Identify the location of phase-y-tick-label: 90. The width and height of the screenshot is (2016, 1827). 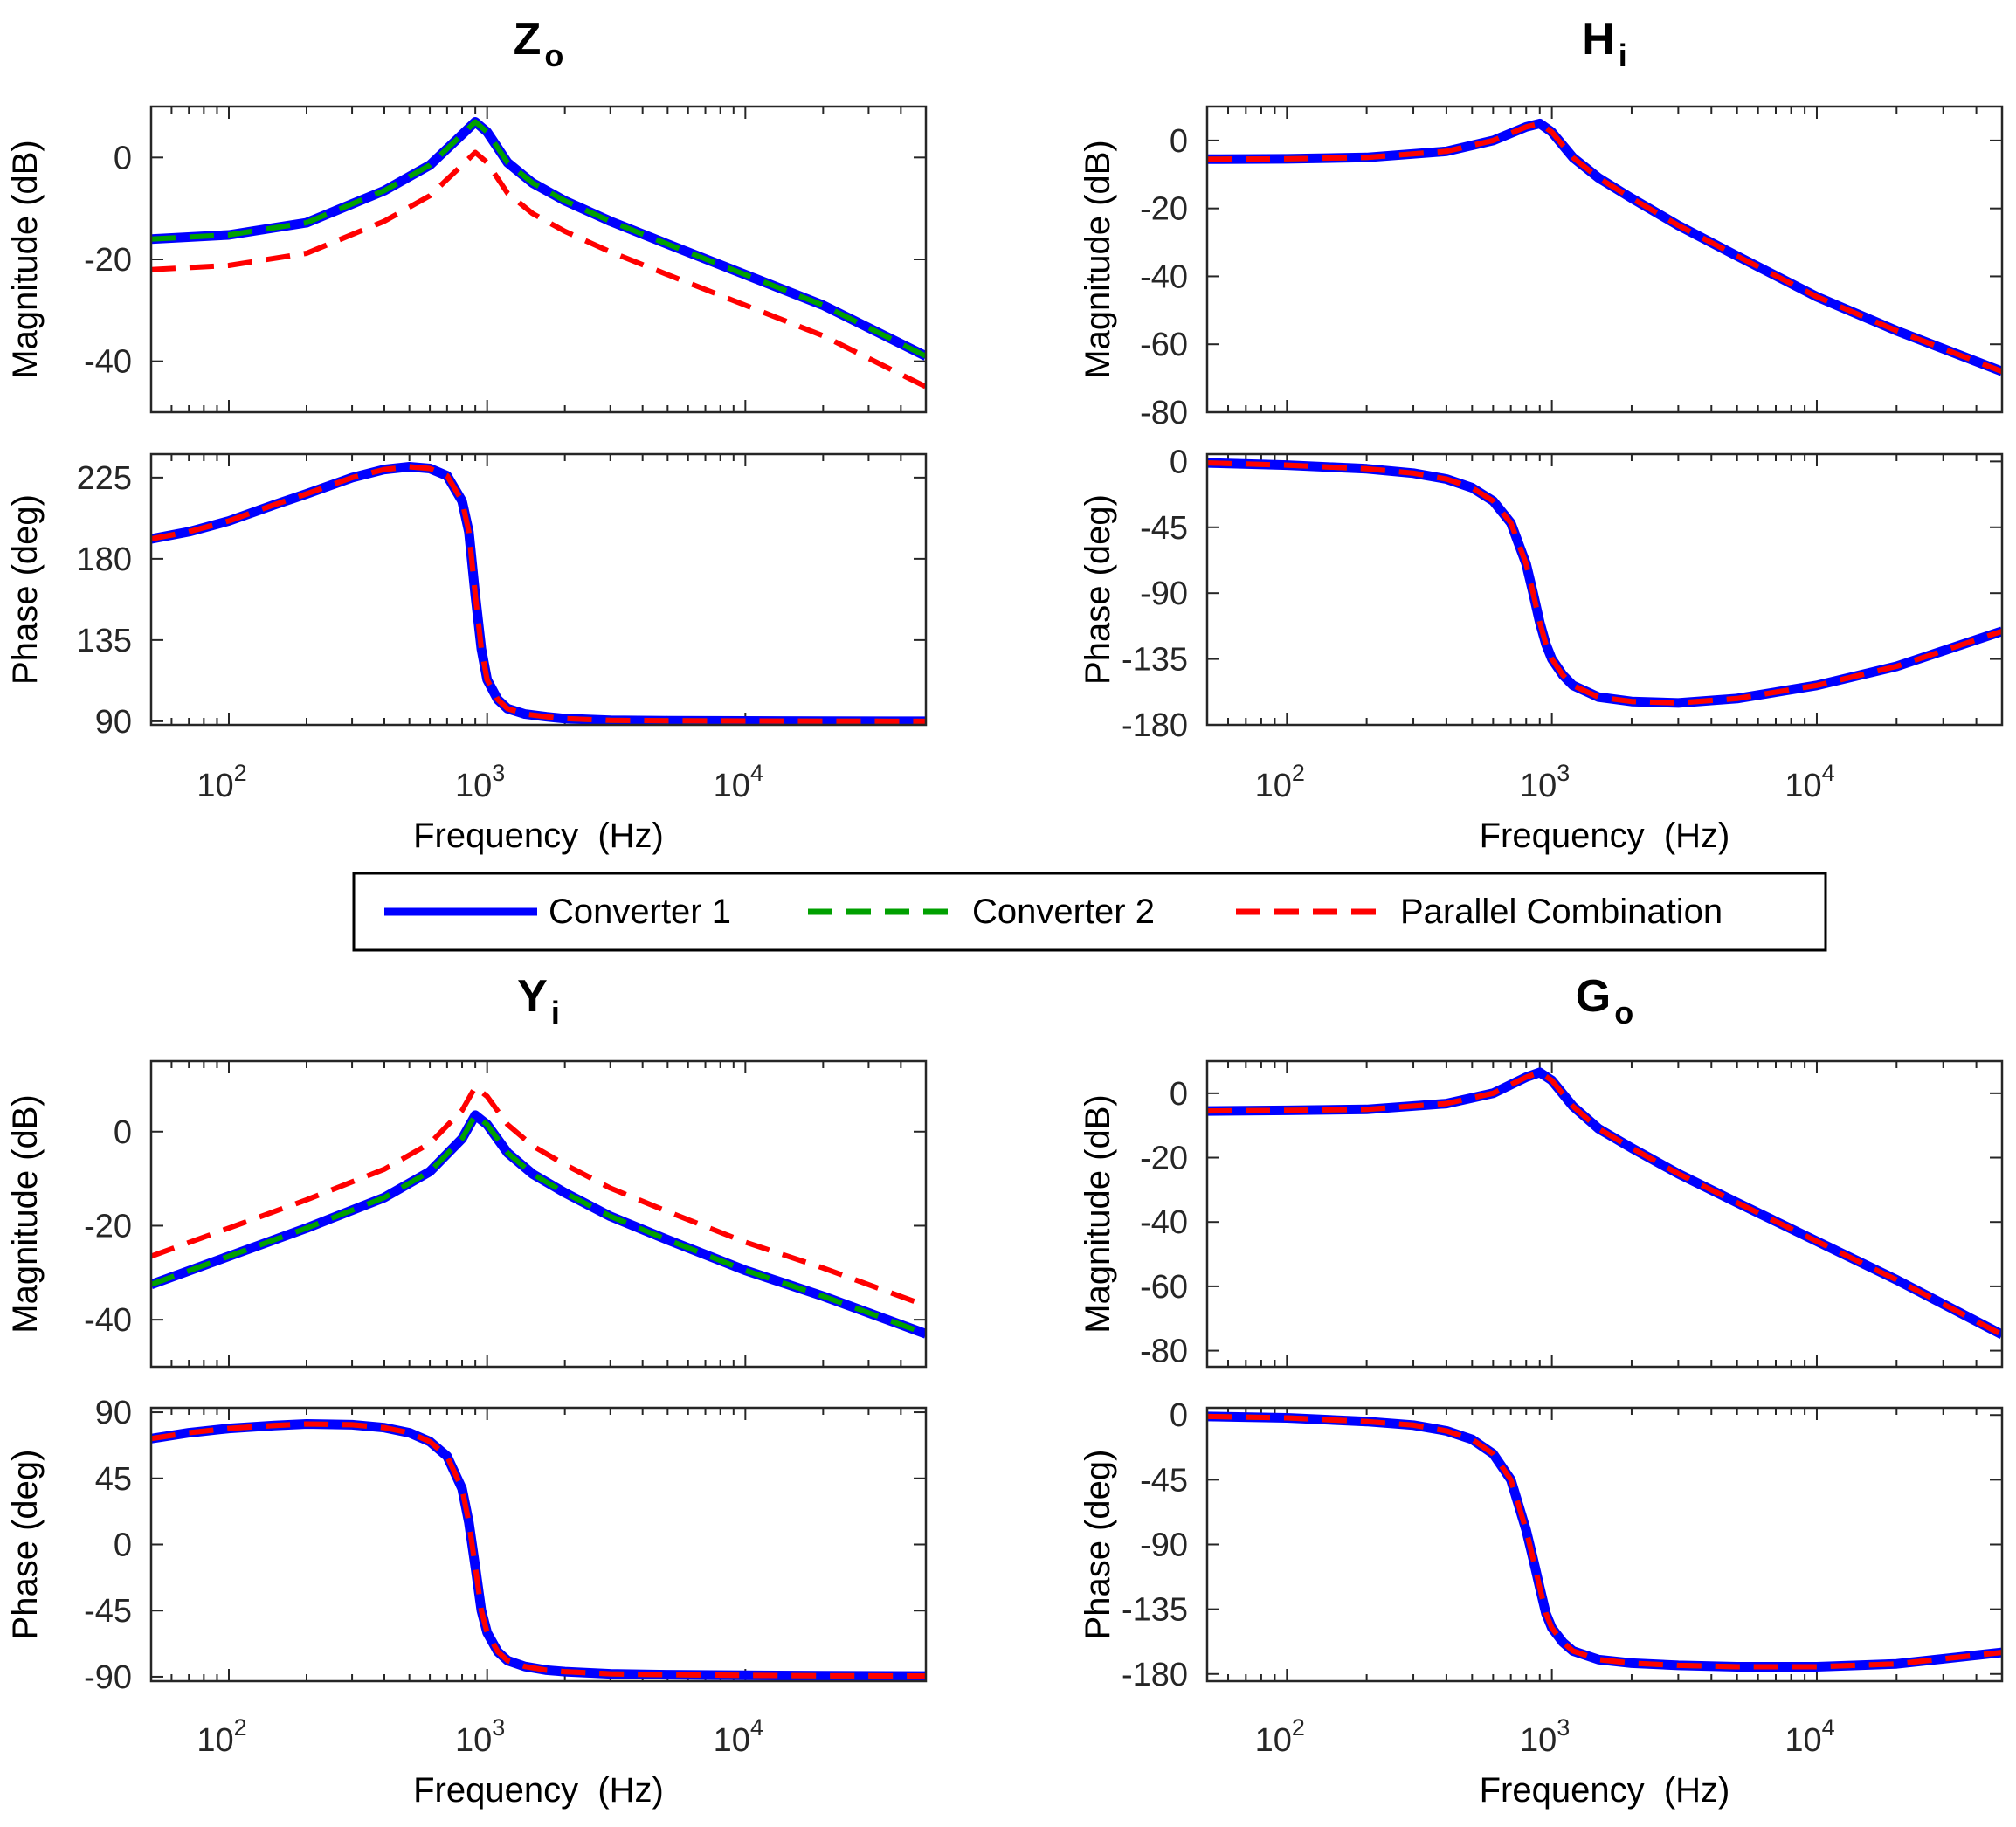
(113, 722).